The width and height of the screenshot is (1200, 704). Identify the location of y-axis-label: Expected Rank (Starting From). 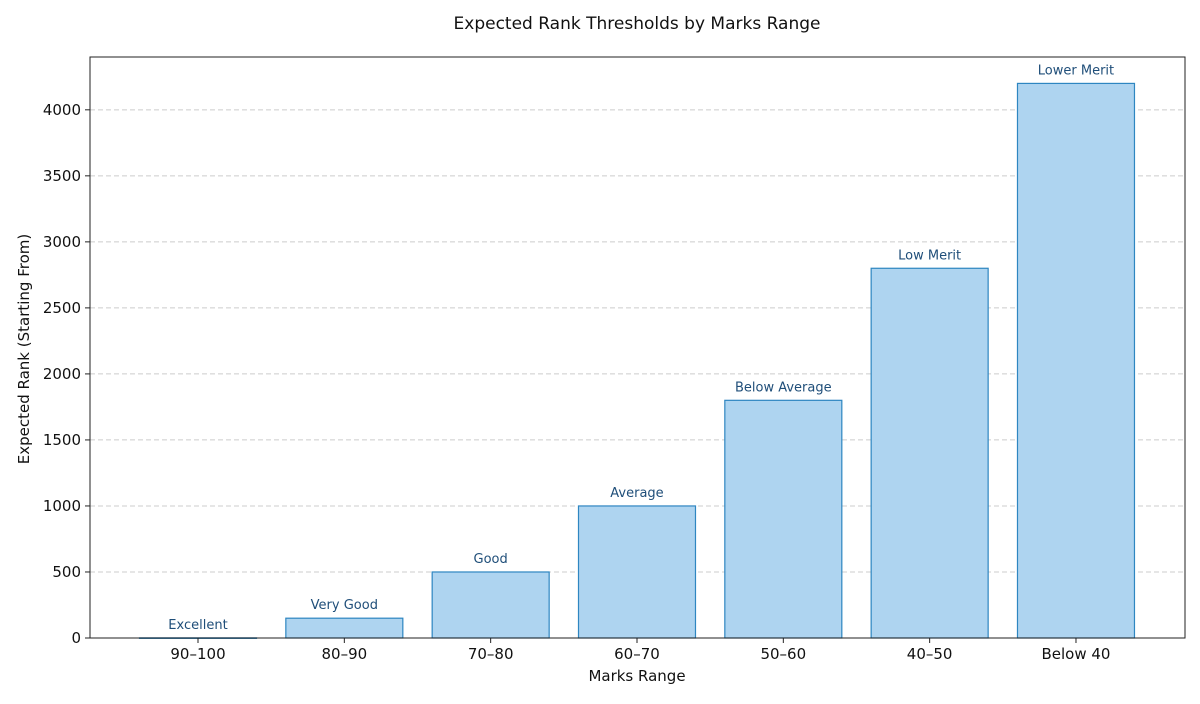
(24, 349).